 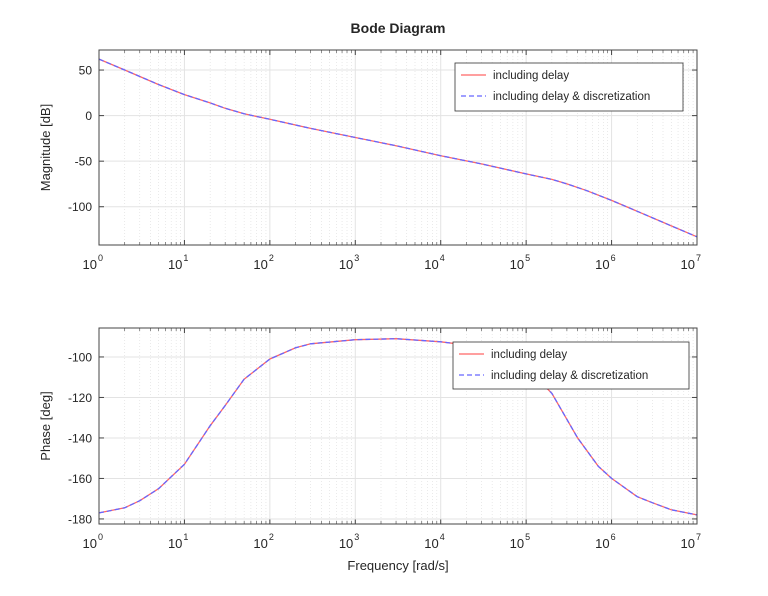 What do you see at coordinates (45, 425) in the screenshot?
I see `y-axis-label: Phase [deg]` at bounding box center [45, 425].